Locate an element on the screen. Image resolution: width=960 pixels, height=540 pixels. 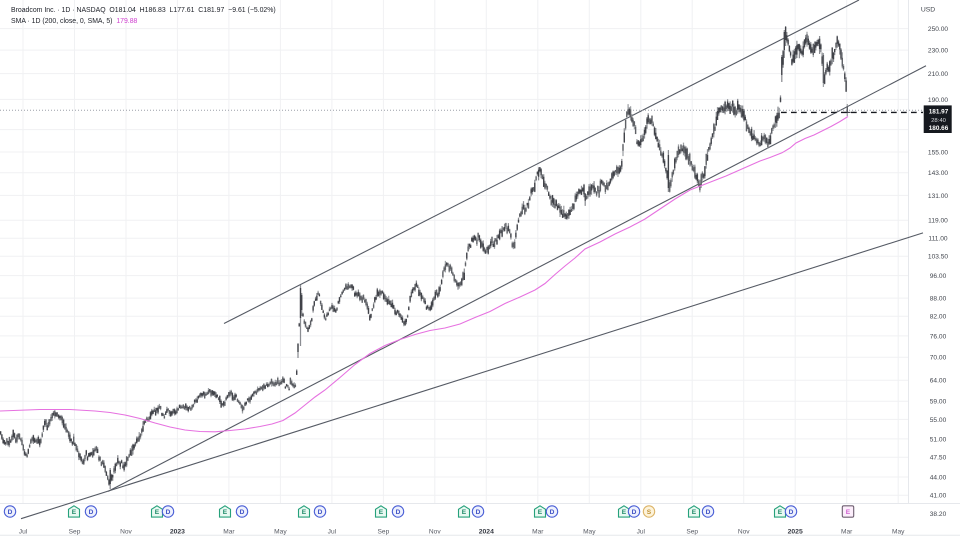
svg-text: 64.00 is located at coordinates (938, 381).